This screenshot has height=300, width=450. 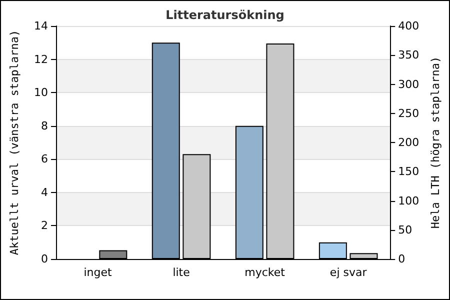 What do you see at coordinates (349, 272) in the screenshot?
I see `x-tick-label: ej svar` at bounding box center [349, 272].